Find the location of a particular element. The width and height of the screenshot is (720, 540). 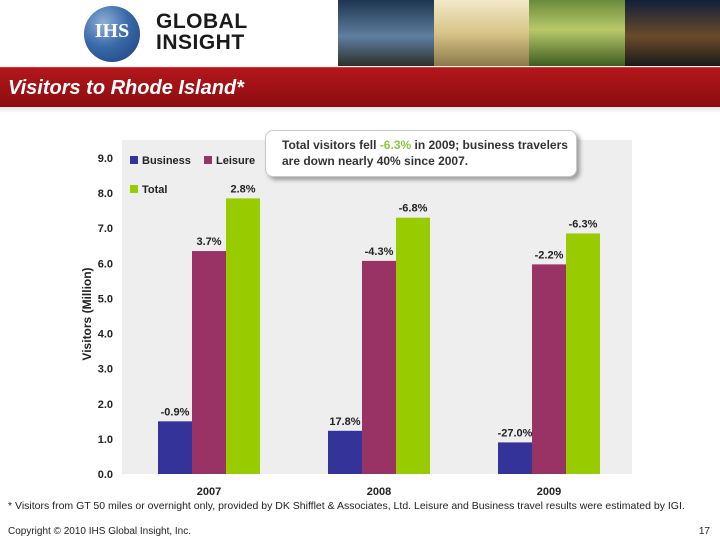

y-tick-label: 7.0 is located at coordinates (105, 229).